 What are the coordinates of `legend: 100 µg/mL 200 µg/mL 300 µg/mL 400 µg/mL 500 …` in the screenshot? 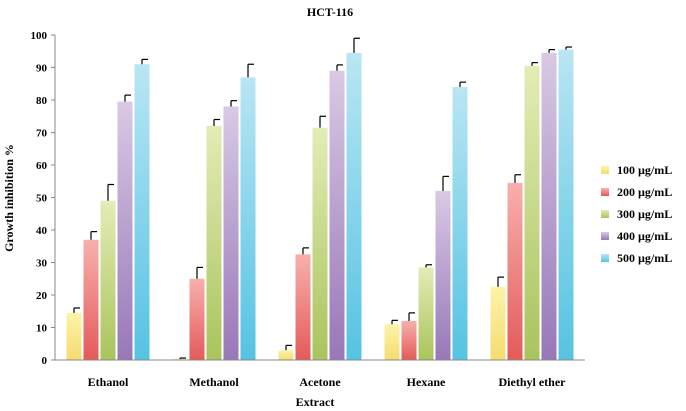 It's located at (636, 214).